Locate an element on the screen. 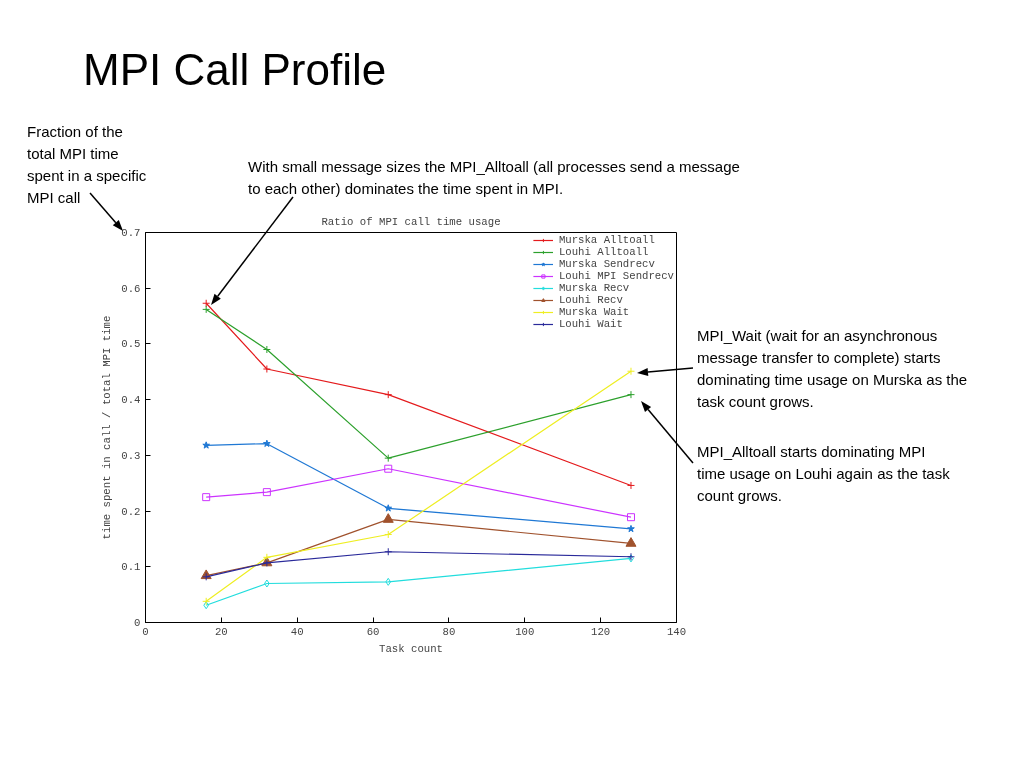 The image size is (1024, 768). annotation: With small message sizes the MPI_Alltoall (all processes send a message to each other) dominates the time spent in MPI. is located at coordinates (494, 178).